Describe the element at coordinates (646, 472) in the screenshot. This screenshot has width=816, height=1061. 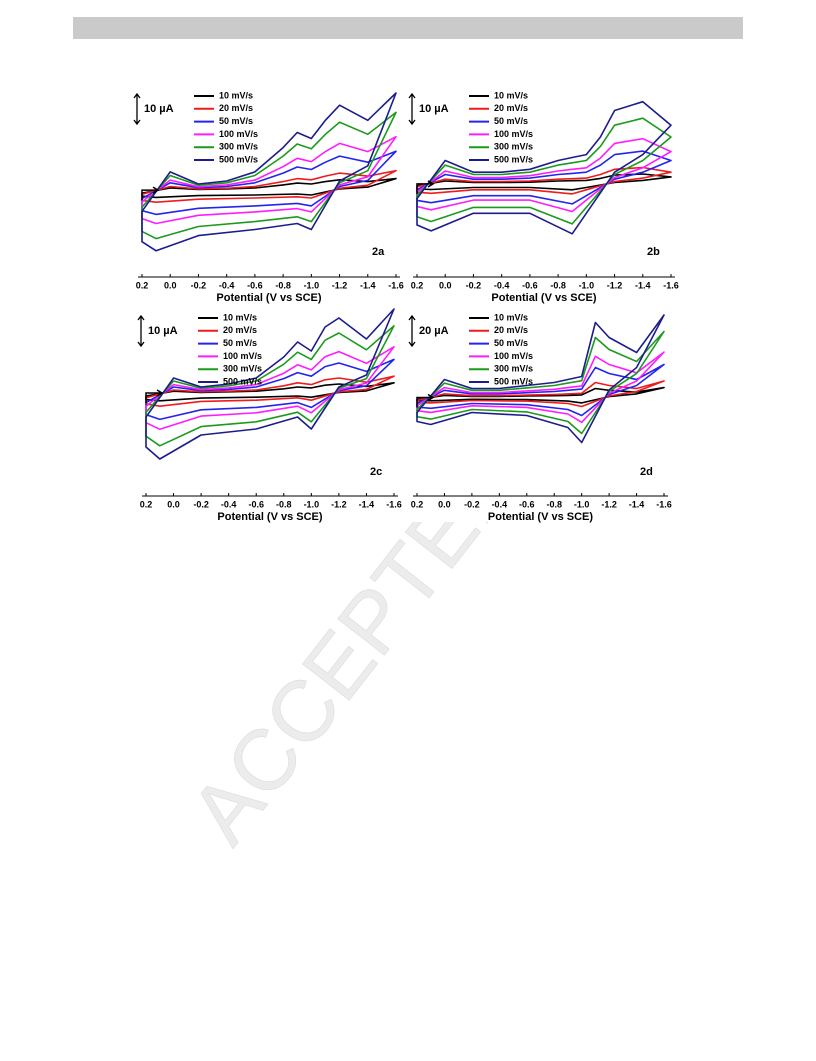
I see `panel-label: 2d` at that location.